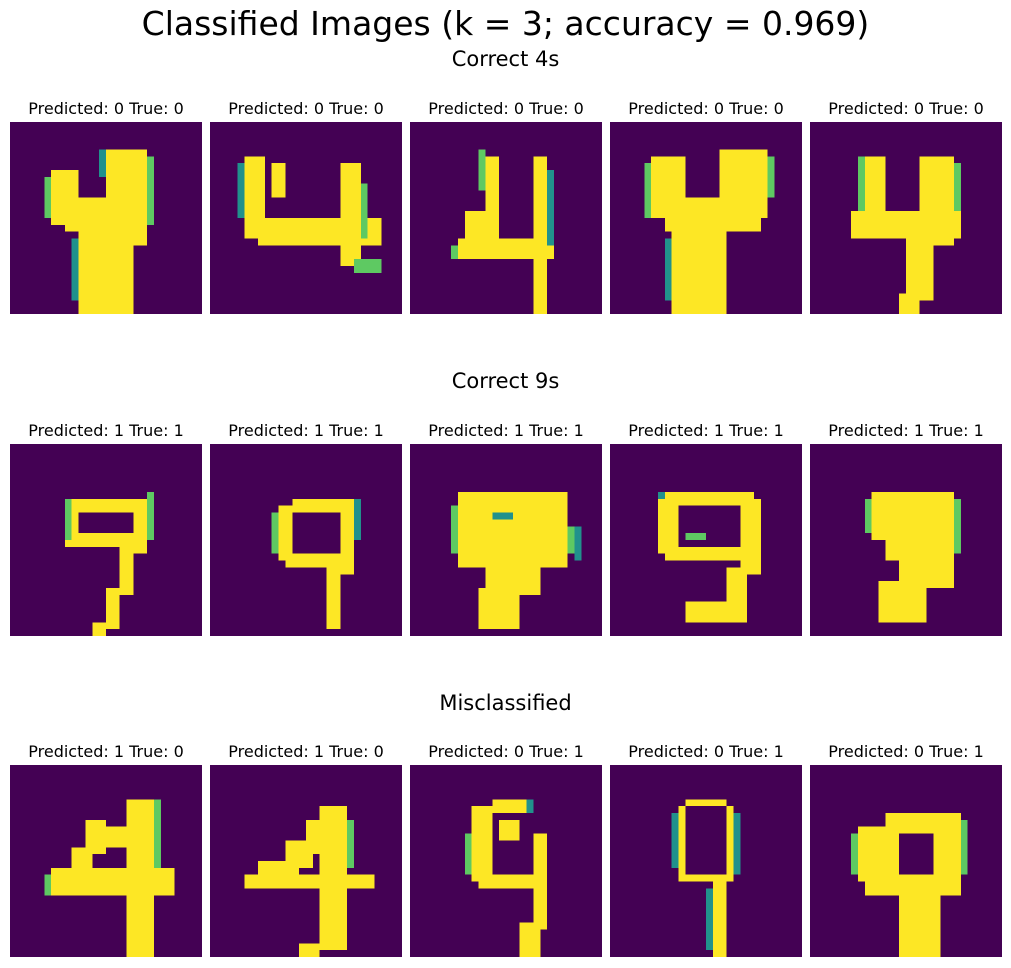 The width and height of the screenshot is (1011, 968). What do you see at coordinates (505, 381) in the screenshot?
I see `section-title-correct-9s: Correct 9s` at bounding box center [505, 381].